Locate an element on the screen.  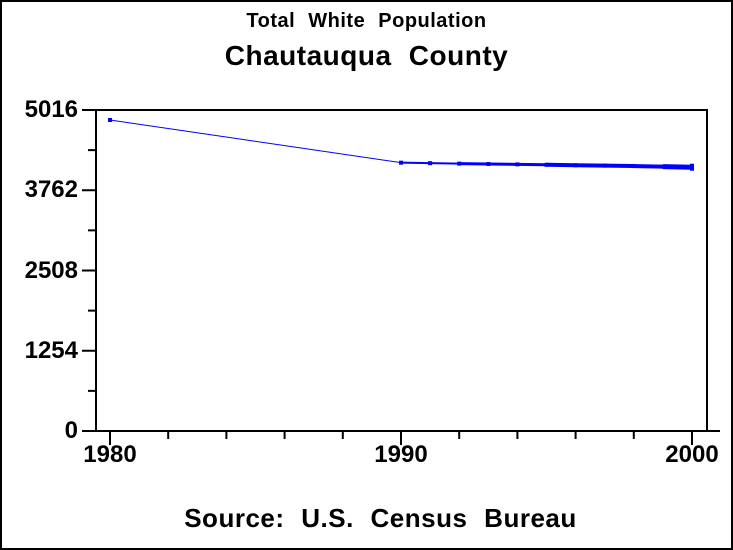
chart-subtitle: Total White Population is located at coordinates (366, 21).